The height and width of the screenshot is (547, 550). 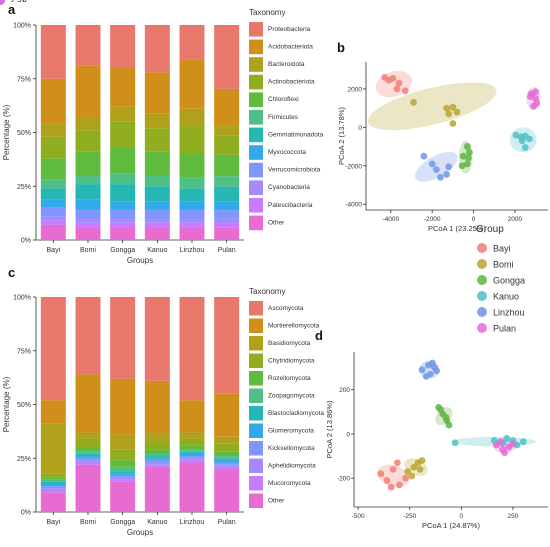 I want to click on legend-title: Taxonomy, so click(x=267, y=12).